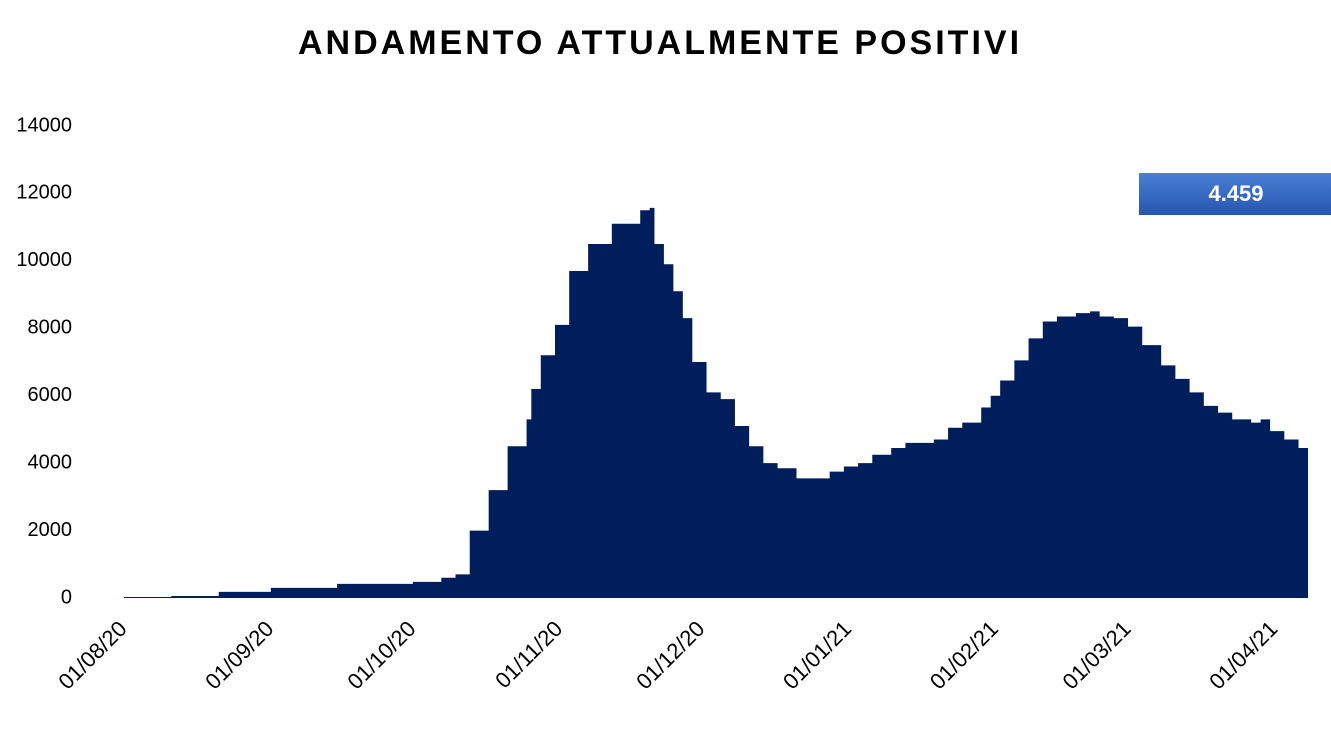 Image resolution: width=1331 pixels, height=753 pixels. Describe the element at coordinates (44, 260) in the screenshot. I see `y-tick-label: 10000` at that location.